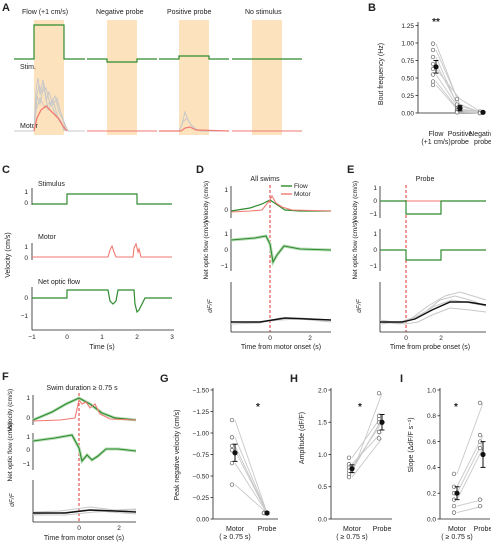 The height and width of the screenshot is (550, 491). I want to click on d-title: All swims, so click(265, 179).